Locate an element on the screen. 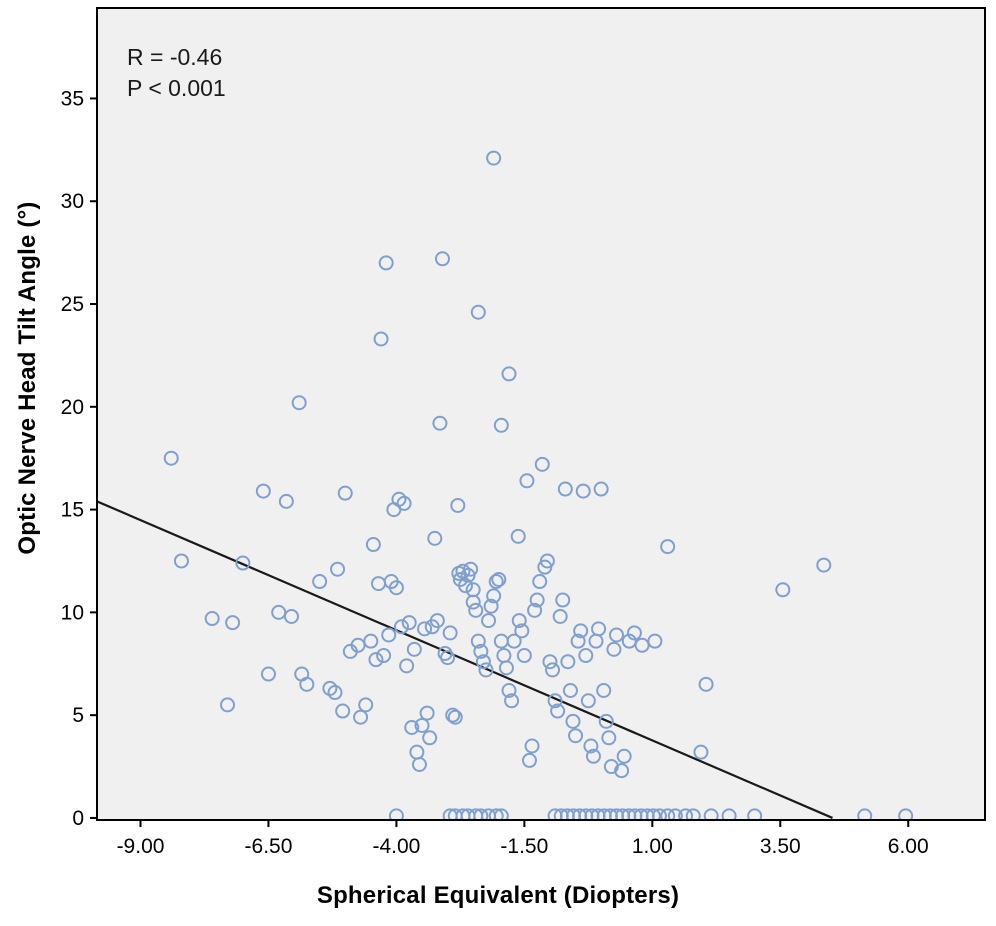  p-value-text: P < 0.001 is located at coordinates (176, 88).